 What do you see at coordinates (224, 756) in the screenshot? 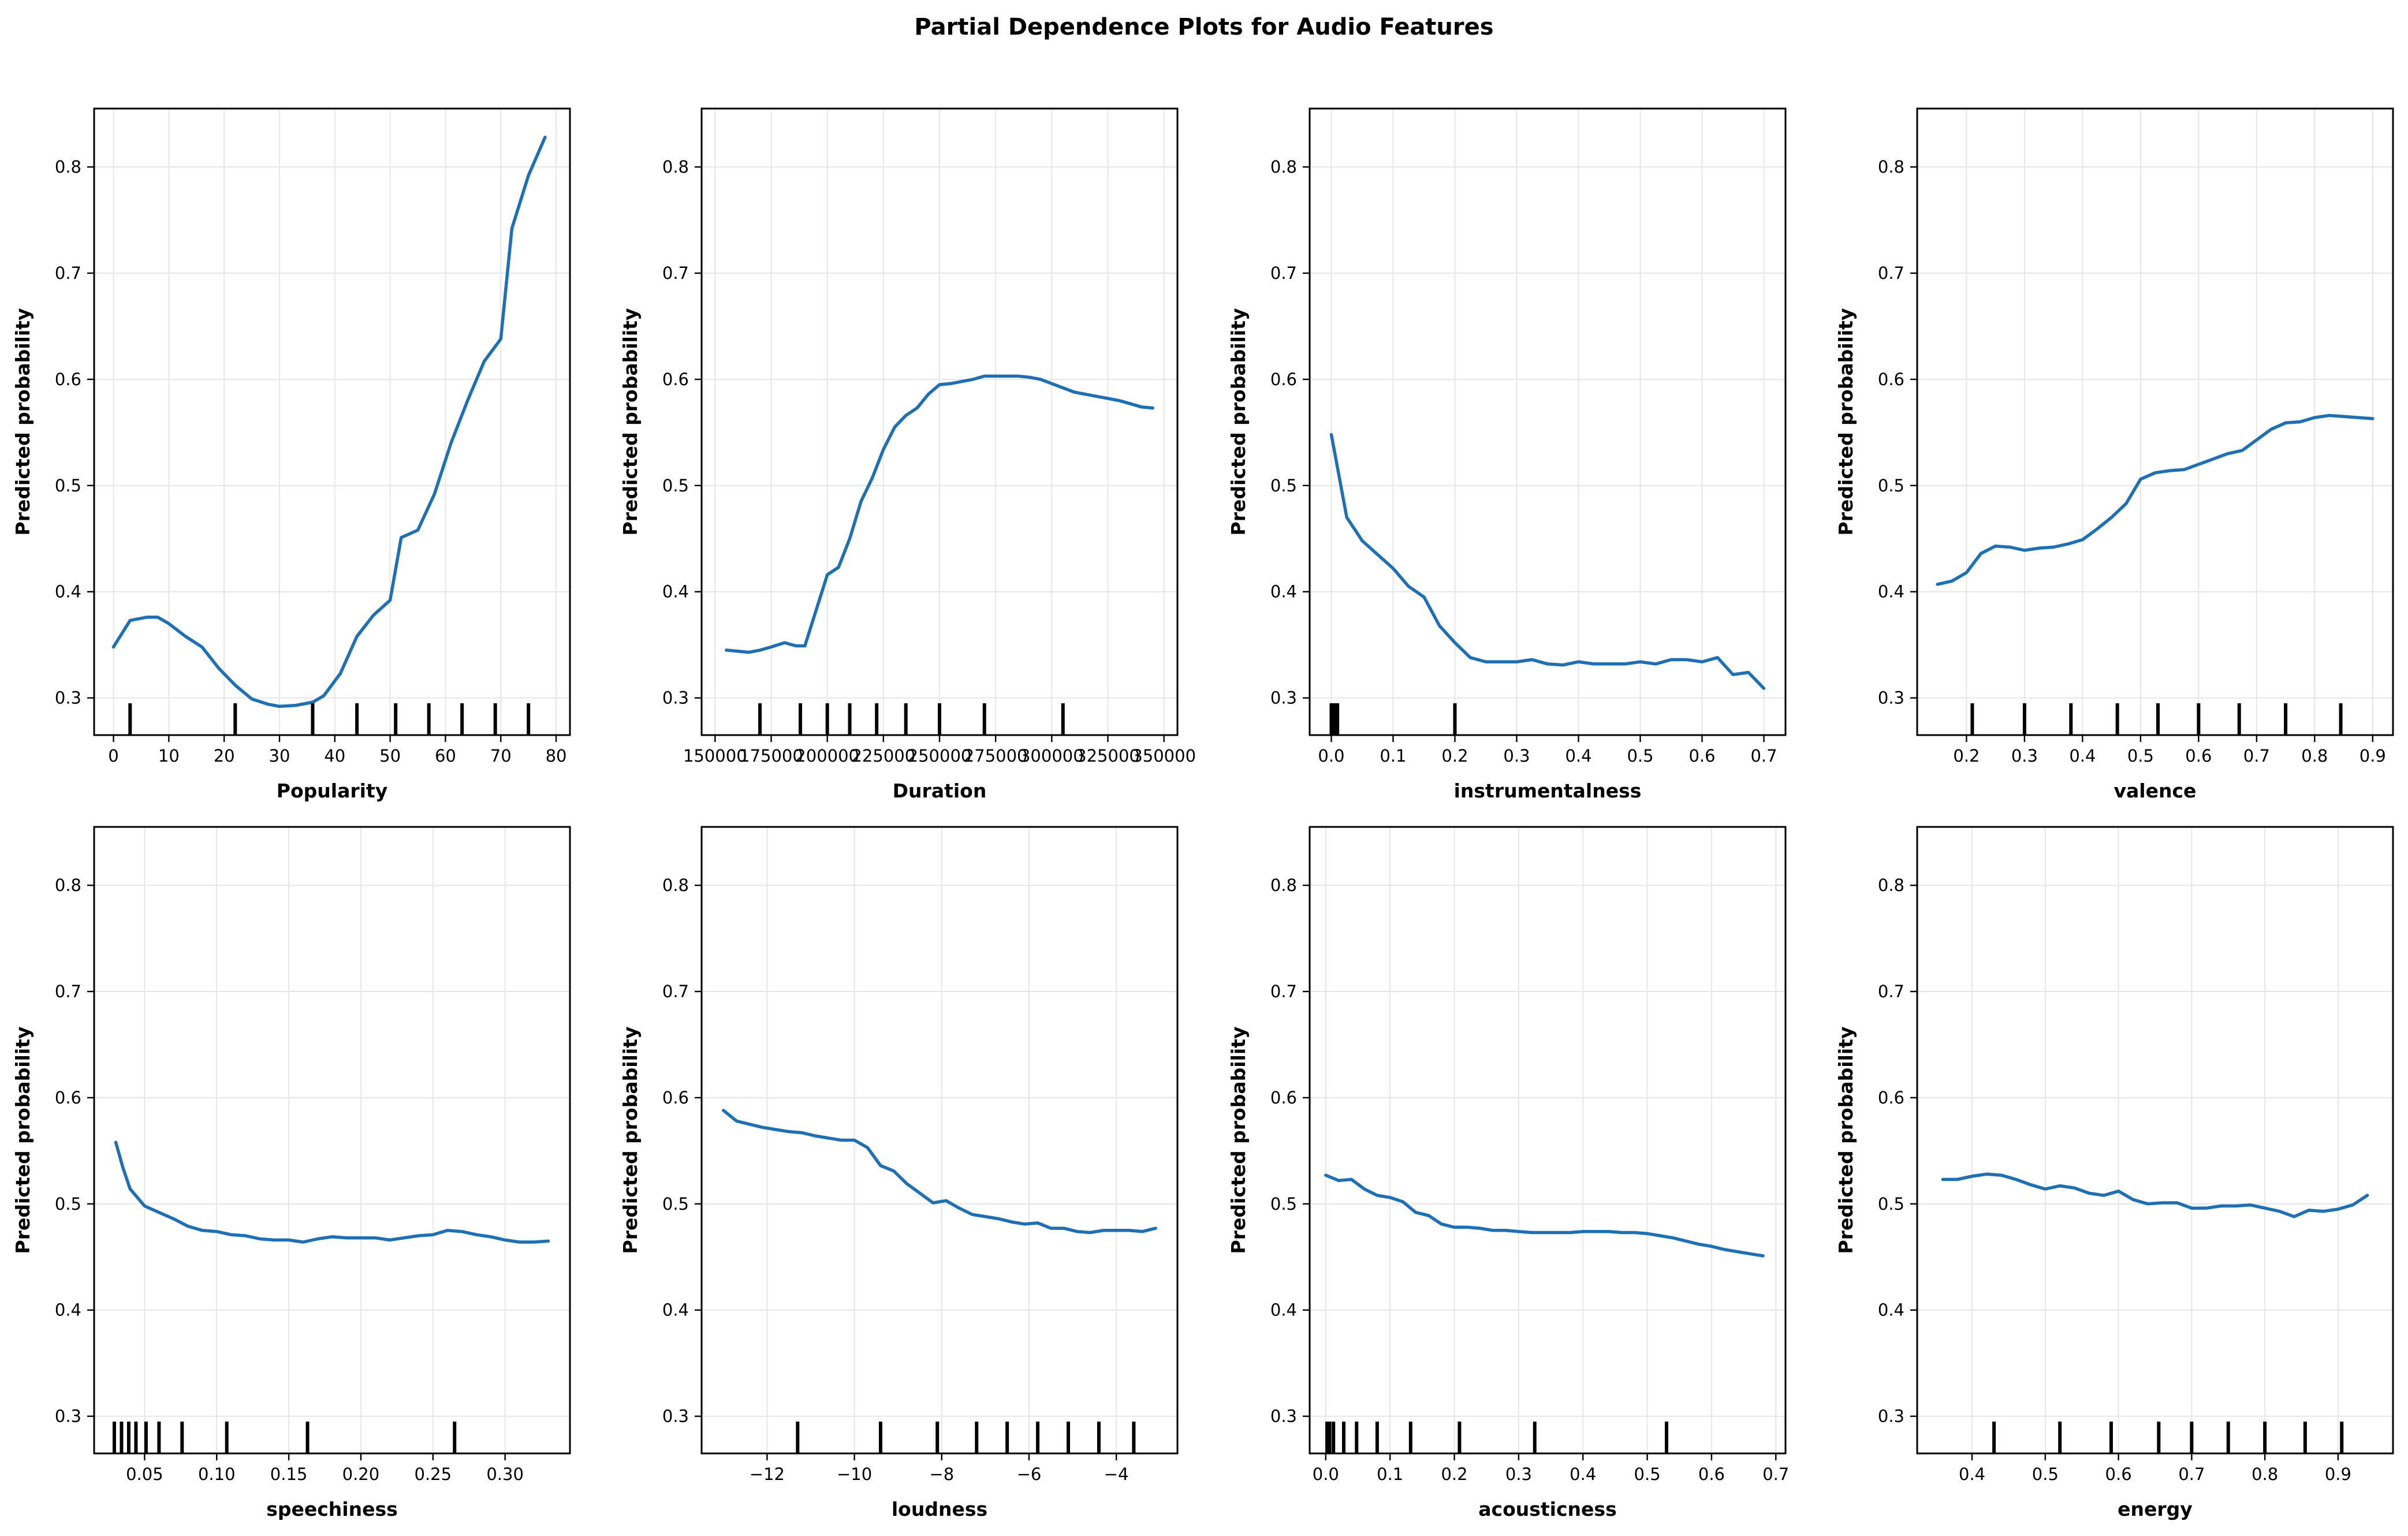
I see `x-tick-label: 20` at bounding box center [224, 756].